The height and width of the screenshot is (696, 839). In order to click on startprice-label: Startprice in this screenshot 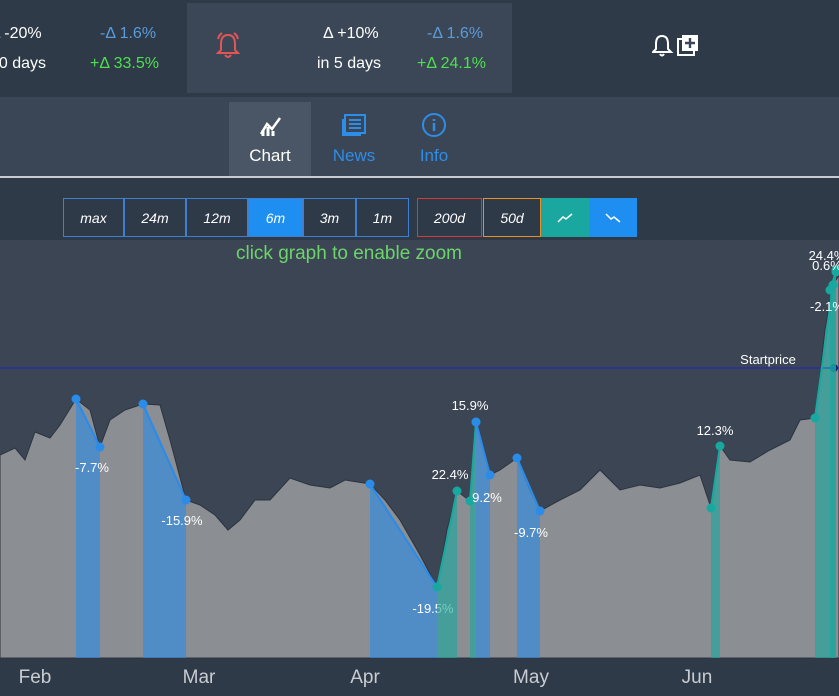, I will do `click(768, 359)`.